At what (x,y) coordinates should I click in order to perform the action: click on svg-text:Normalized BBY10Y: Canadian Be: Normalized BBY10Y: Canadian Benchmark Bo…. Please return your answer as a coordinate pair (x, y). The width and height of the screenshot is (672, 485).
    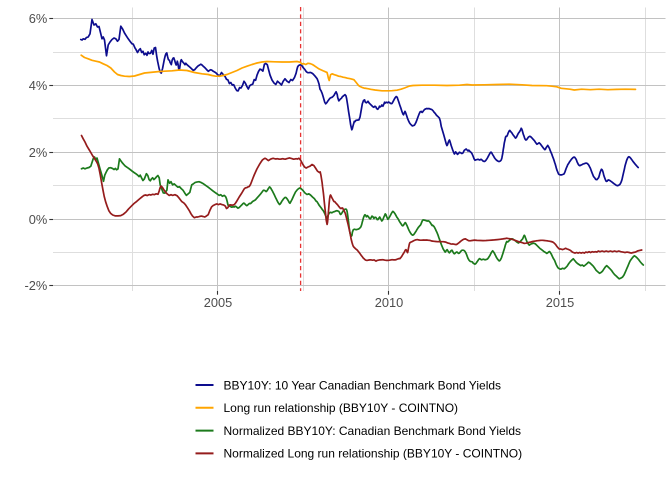
    Looking at the image, I should click on (373, 431).